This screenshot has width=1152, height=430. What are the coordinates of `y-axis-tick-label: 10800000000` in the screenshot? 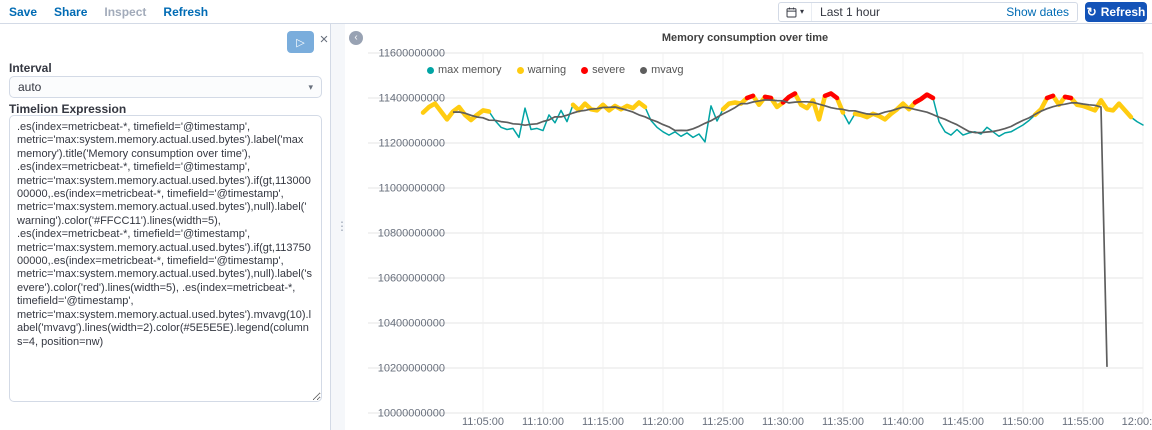 It's located at (411, 234).